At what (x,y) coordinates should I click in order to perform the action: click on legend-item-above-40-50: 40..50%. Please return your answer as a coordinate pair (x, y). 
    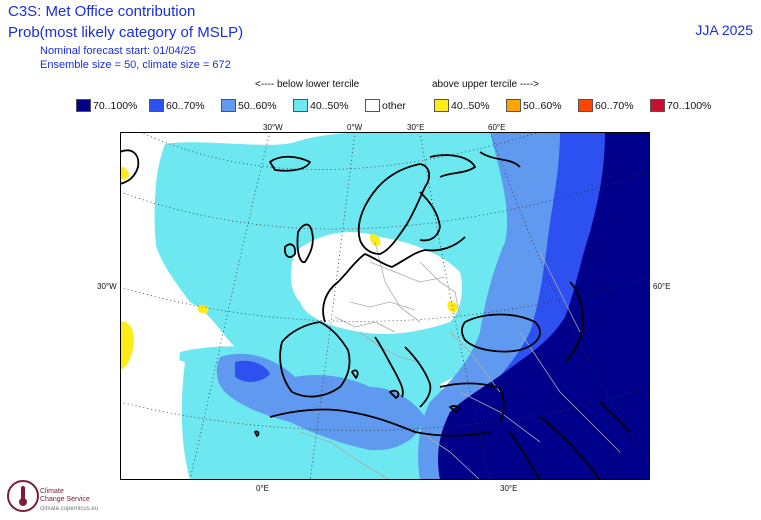
    Looking at the image, I should click on (462, 105).